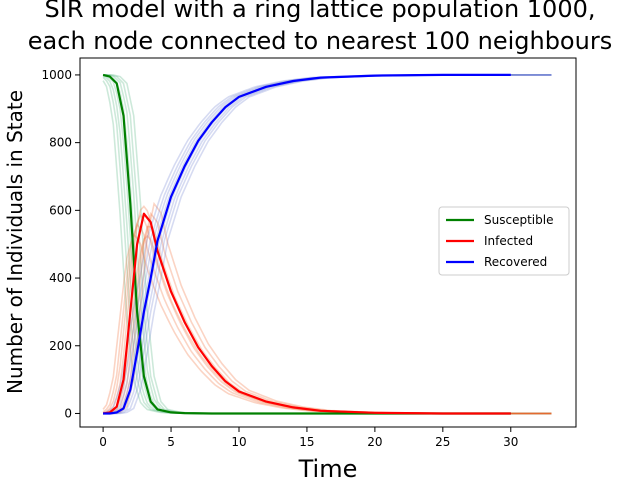 Image resolution: width=640 pixels, height=480 pixels. What do you see at coordinates (515, 262) in the screenshot?
I see `legend-label-recovered: Recovered` at bounding box center [515, 262].